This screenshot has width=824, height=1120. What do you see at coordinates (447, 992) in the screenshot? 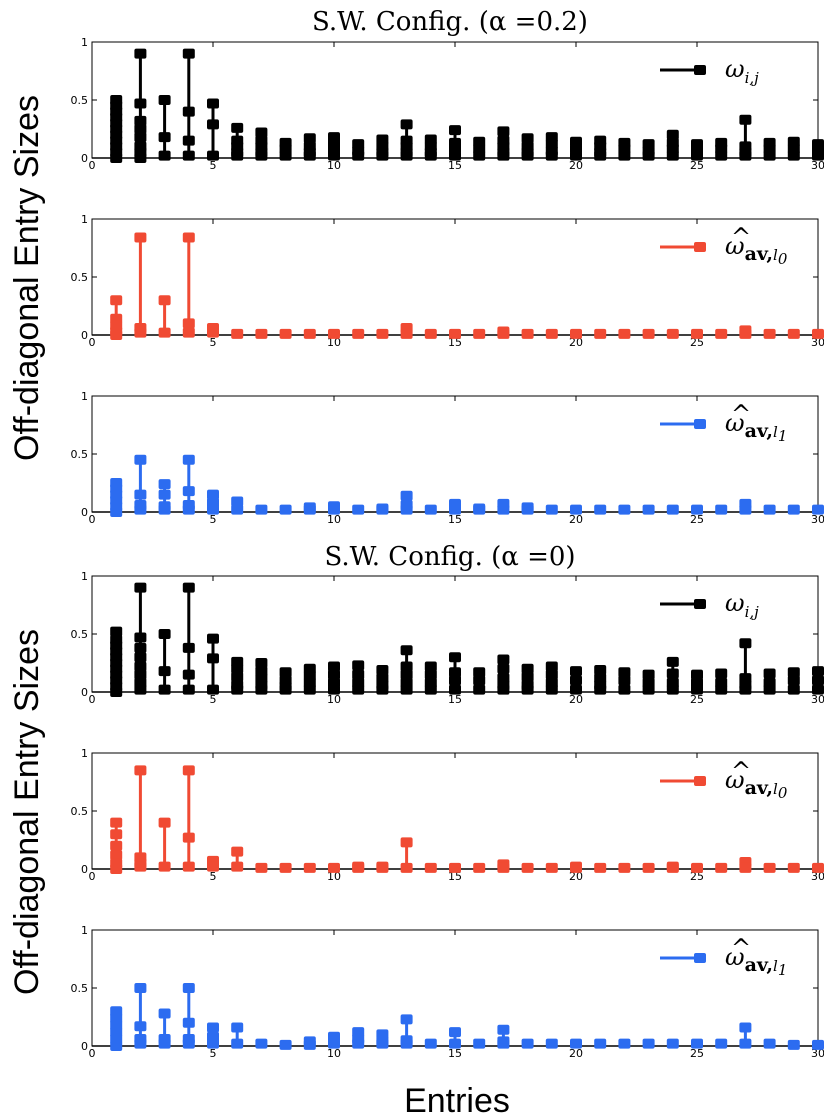
I see `panel-2-3: 0 5 10 15 20 25 30 0 0.5 1 ωav,l1^` at bounding box center [447, 992].